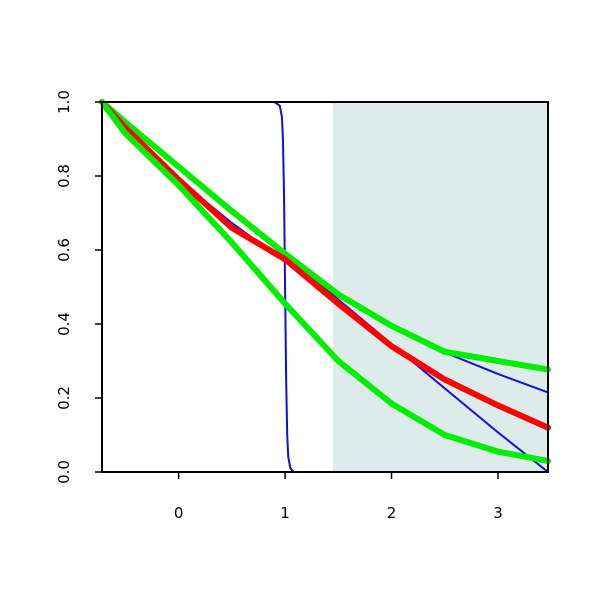 The width and height of the screenshot is (600, 600). I want to click on y-tick-label: 0.2, so click(64, 398).